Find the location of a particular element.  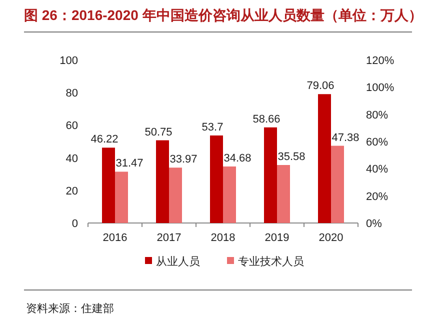

y-tick-label: 100 is located at coordinates (69, 61).